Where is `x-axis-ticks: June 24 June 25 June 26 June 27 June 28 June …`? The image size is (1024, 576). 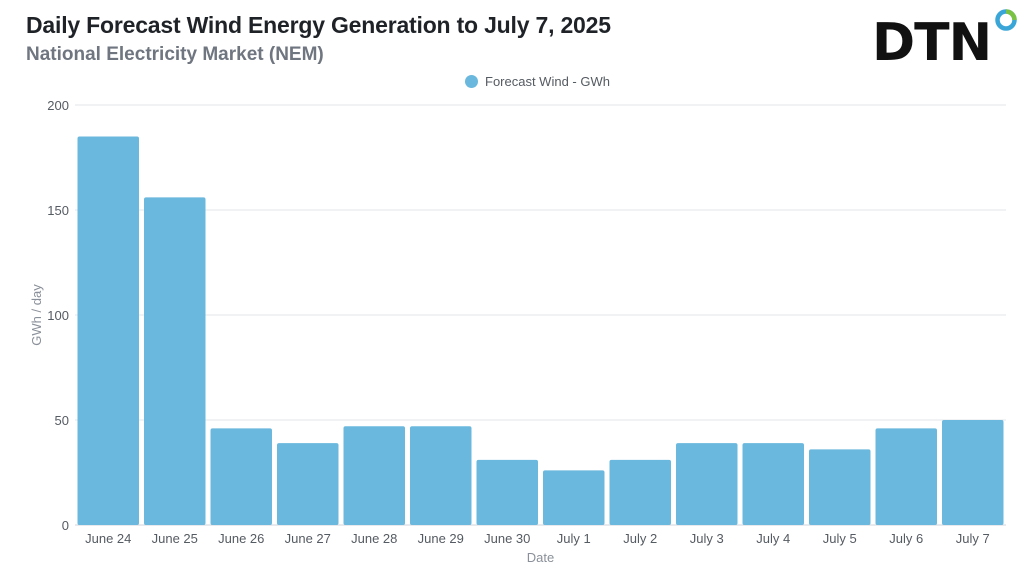 x-axis-ticks: June 24 June 25 June 26 June 27 June 28 June … is located at coordinates (537, 538).